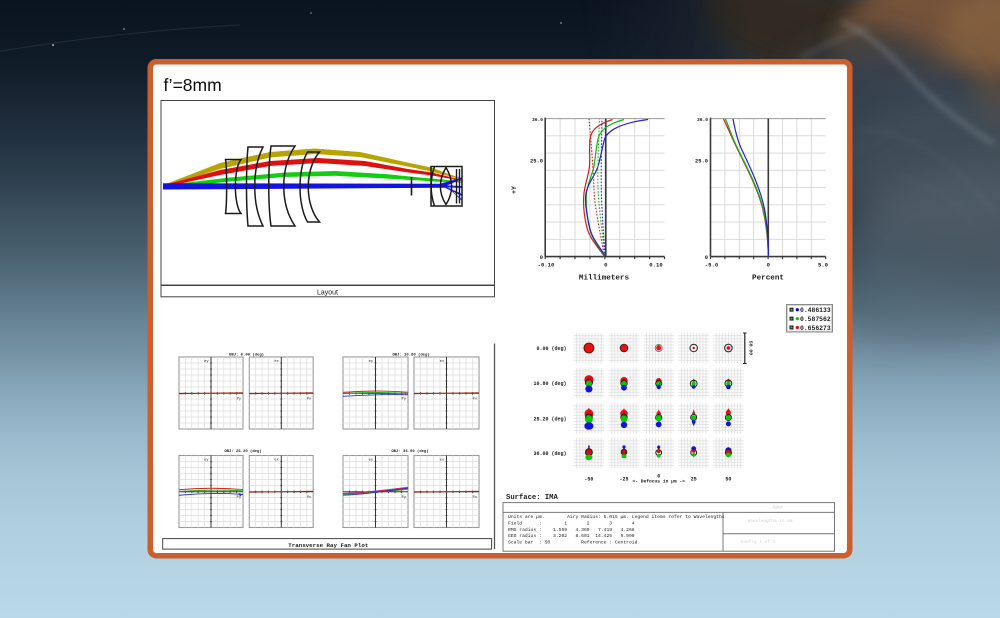  What do you see at coordinates (410, 355) in the screenshot?
I see `svg-text: OBJ: 10.80 (deg)` at bounding box center [410, 355].